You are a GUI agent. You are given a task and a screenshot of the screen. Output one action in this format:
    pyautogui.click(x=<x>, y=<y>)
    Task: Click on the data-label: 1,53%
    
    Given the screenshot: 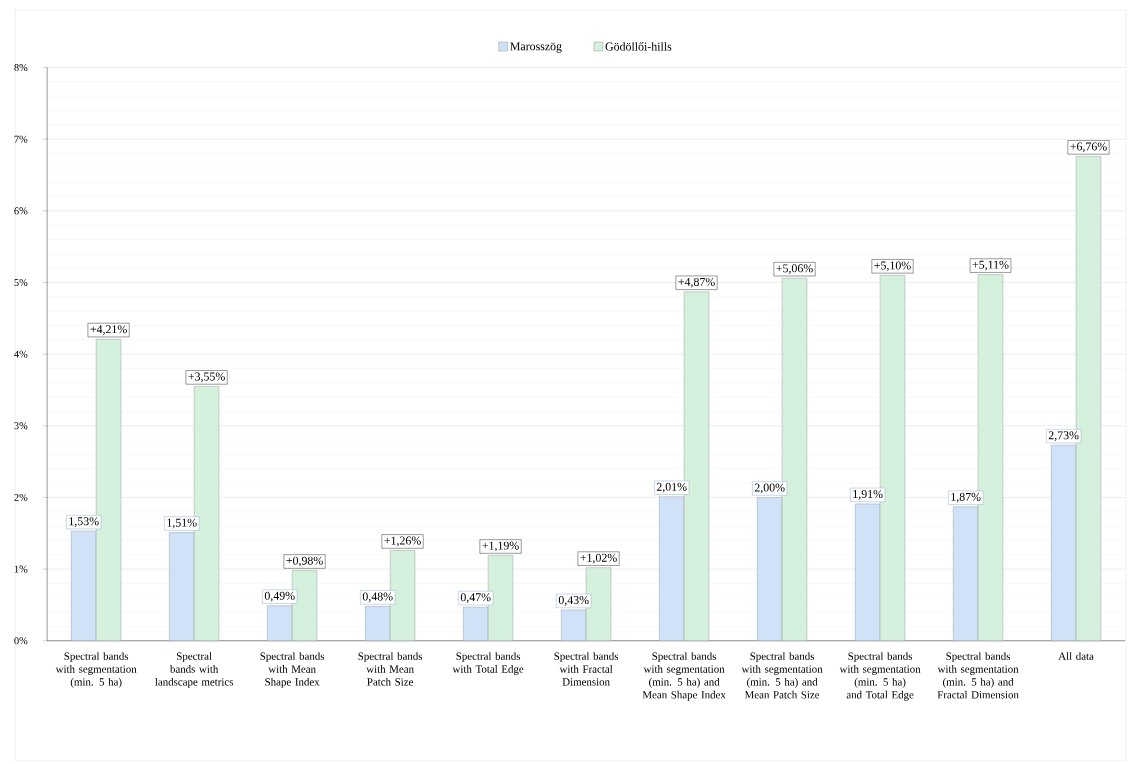 What is the action you would take?
    pyautogui.click(x=84, y=522)
    